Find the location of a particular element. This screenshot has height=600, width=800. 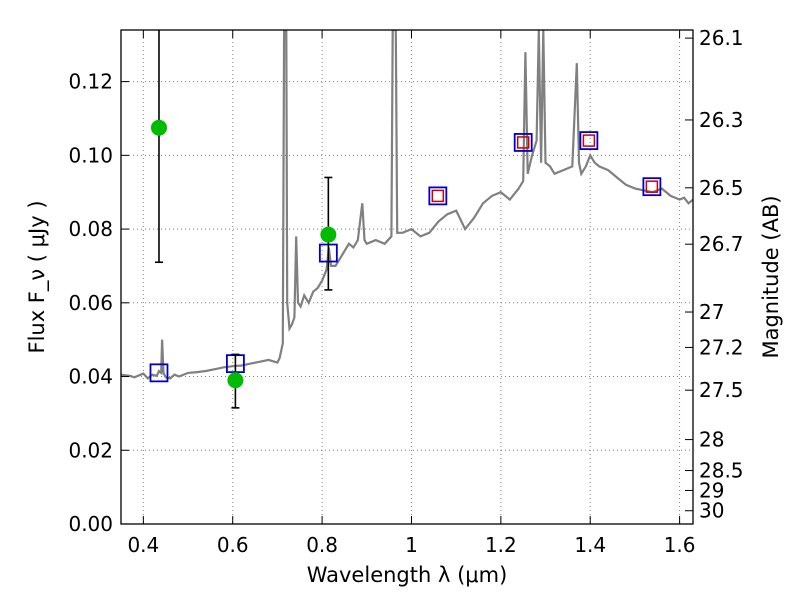

x-tick-label: 1.4 is located at coordinates (590, 545).